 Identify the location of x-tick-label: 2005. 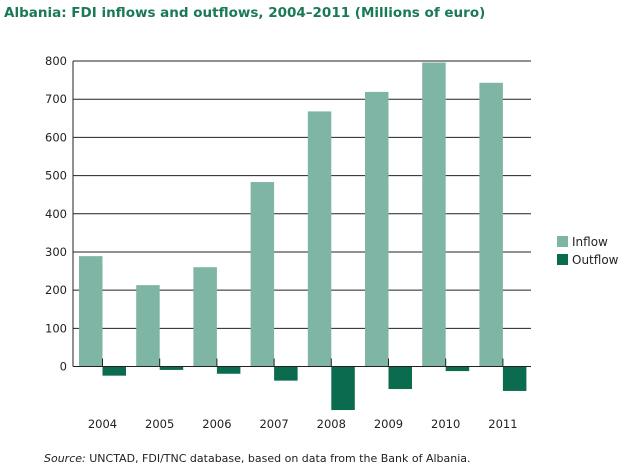
(159, 424).